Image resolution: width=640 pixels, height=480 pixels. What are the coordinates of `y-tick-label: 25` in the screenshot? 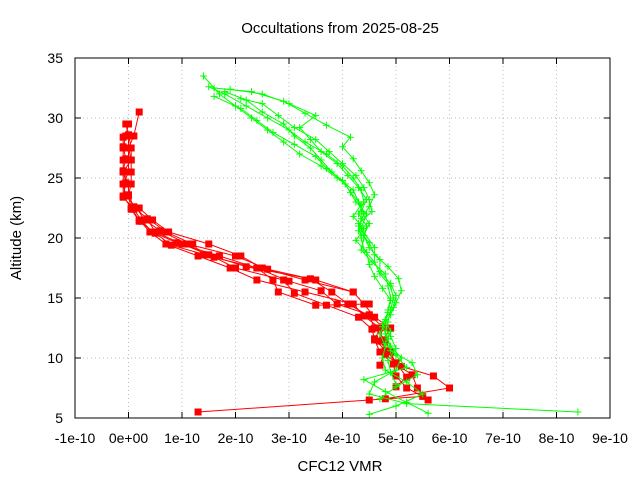 It's located at (55, 178).